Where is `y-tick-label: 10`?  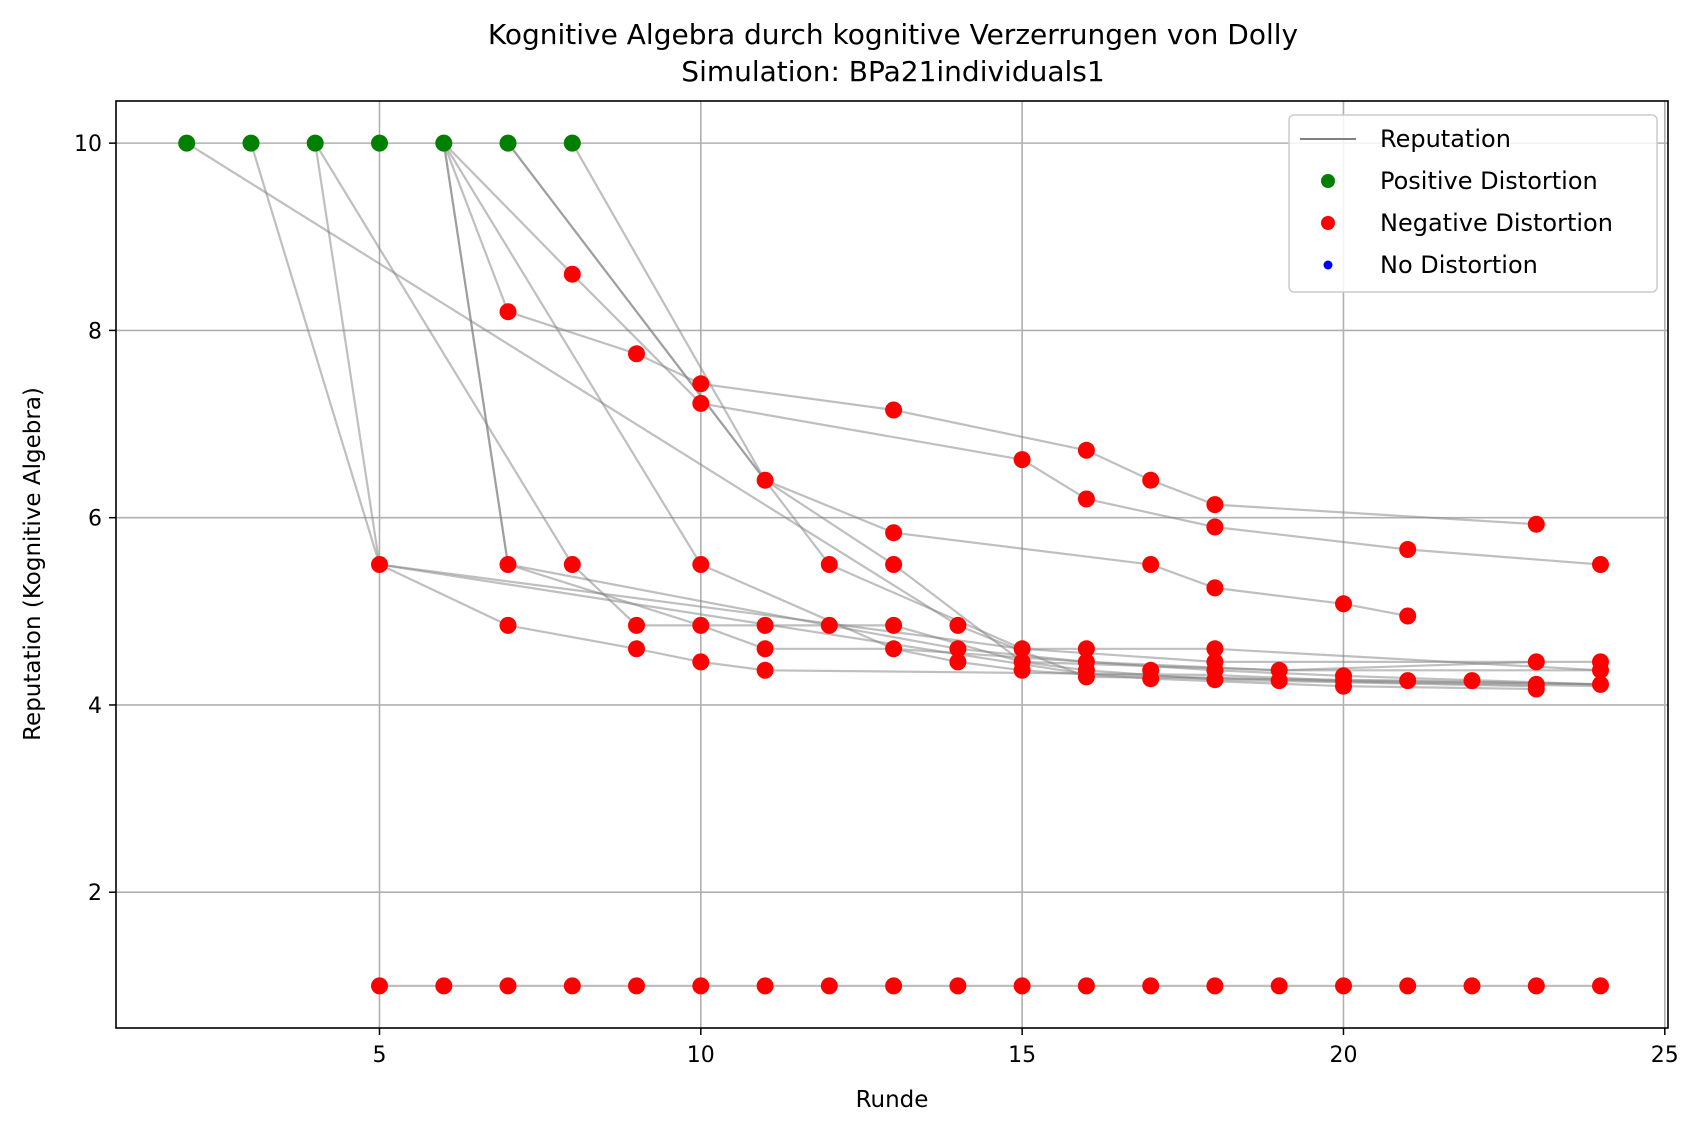 y-tick-label: 10 is located at coordinates (88, 144).